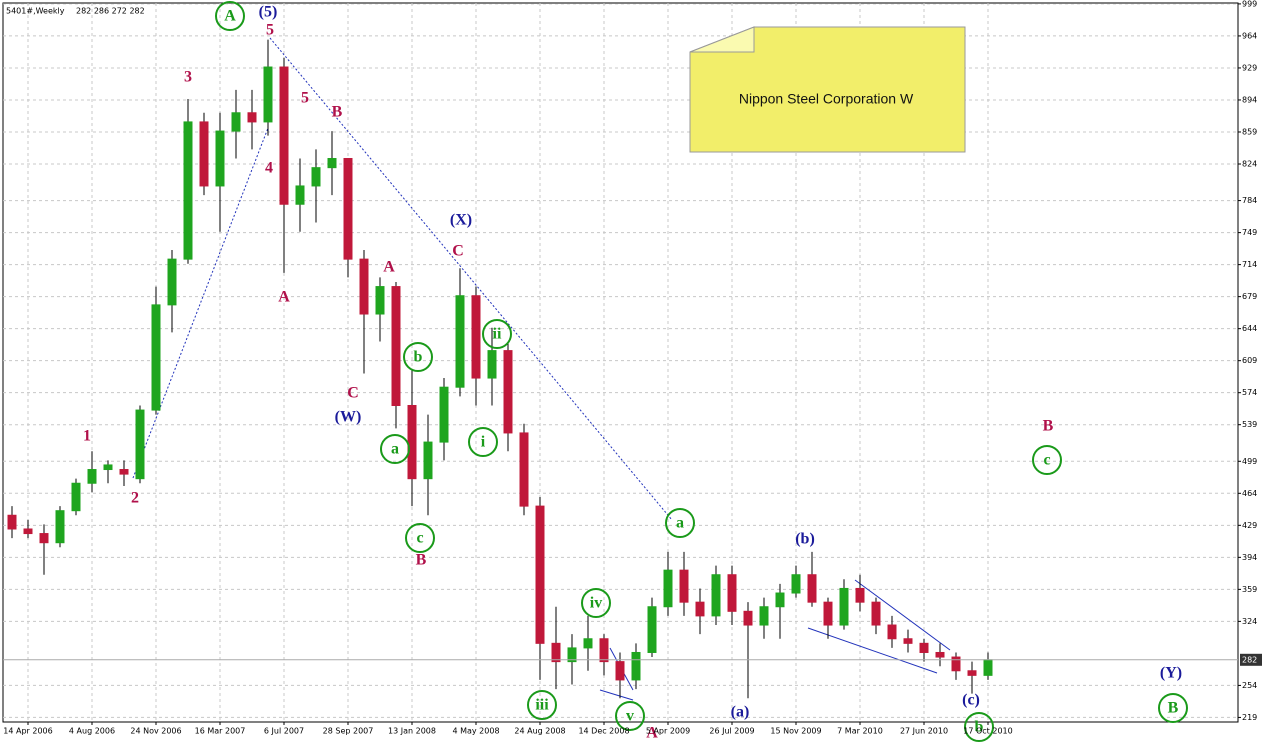 The width and height of the screenshot is (1279, 743). I want to click on y-tick-label: 254, so click(1249, 685).